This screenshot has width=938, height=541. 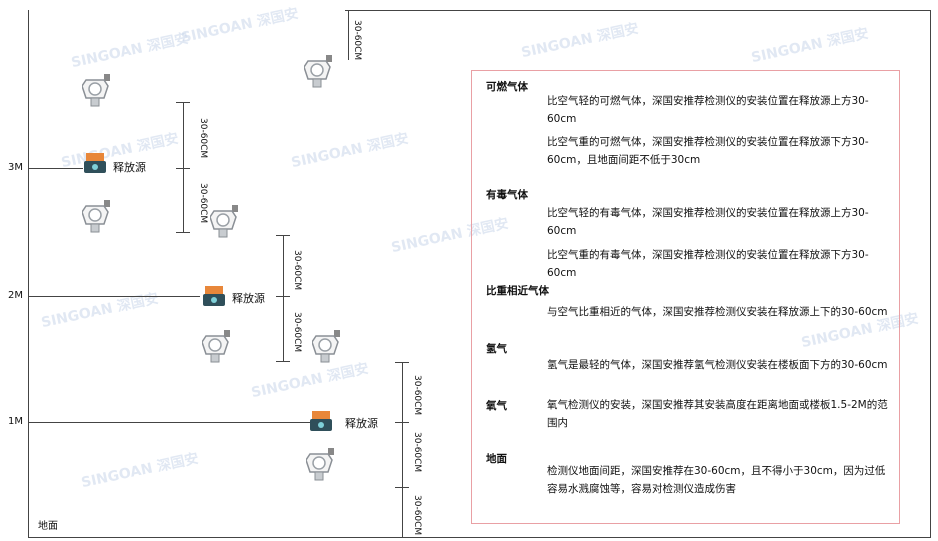 What do you see at coordinates (496, 406) in the screenshot?
I see `section-heading: 氧气` at bounding box center [496, 406].